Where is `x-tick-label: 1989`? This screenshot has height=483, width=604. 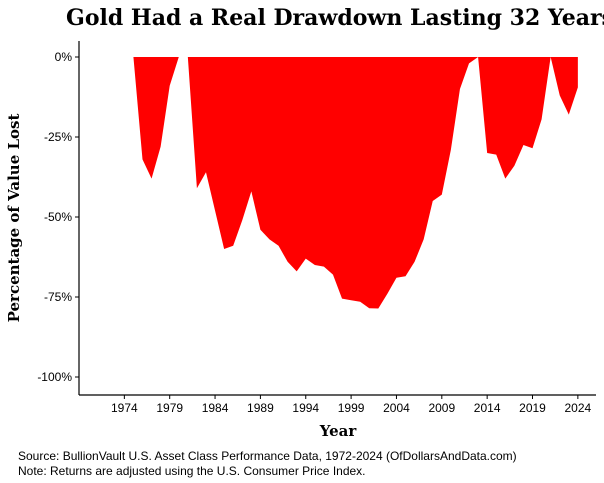 x-tick-label: 1989 is located at coordinates (260, 408).